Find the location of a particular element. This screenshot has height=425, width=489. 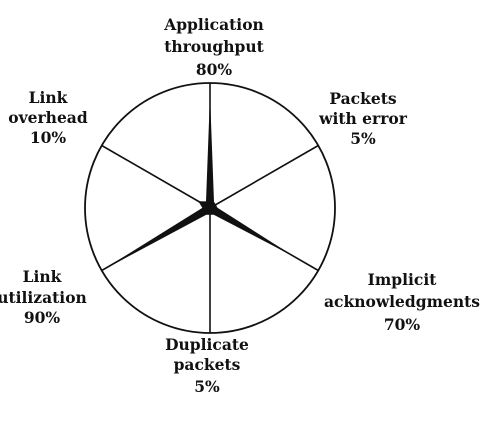

axis-label-implicit-acknowledgments: Implicit acknowledgments 70% is located at coordinates (402, 302).